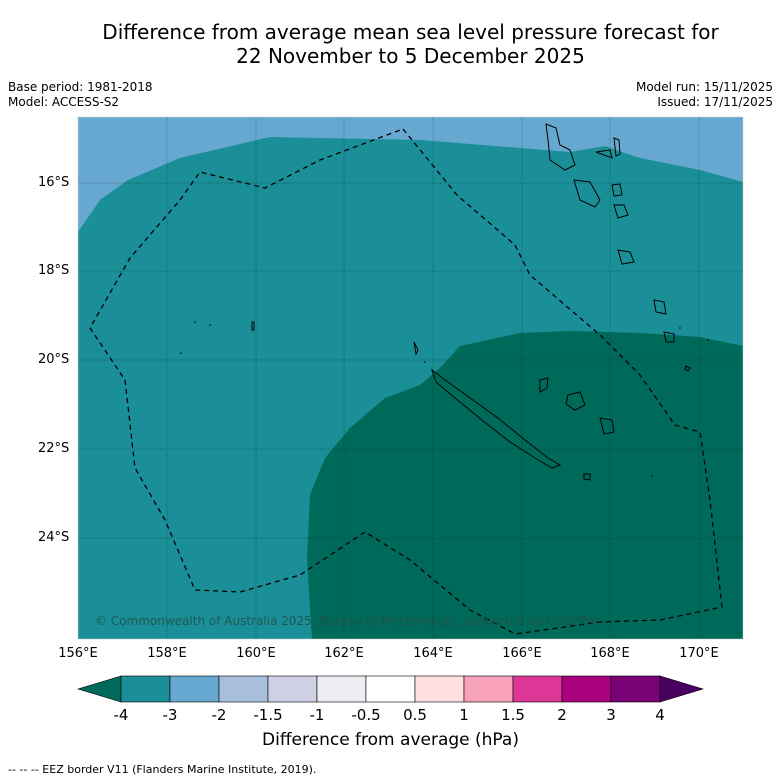  I want to click on lon-label-160e: 160°E, so click(256, 653).